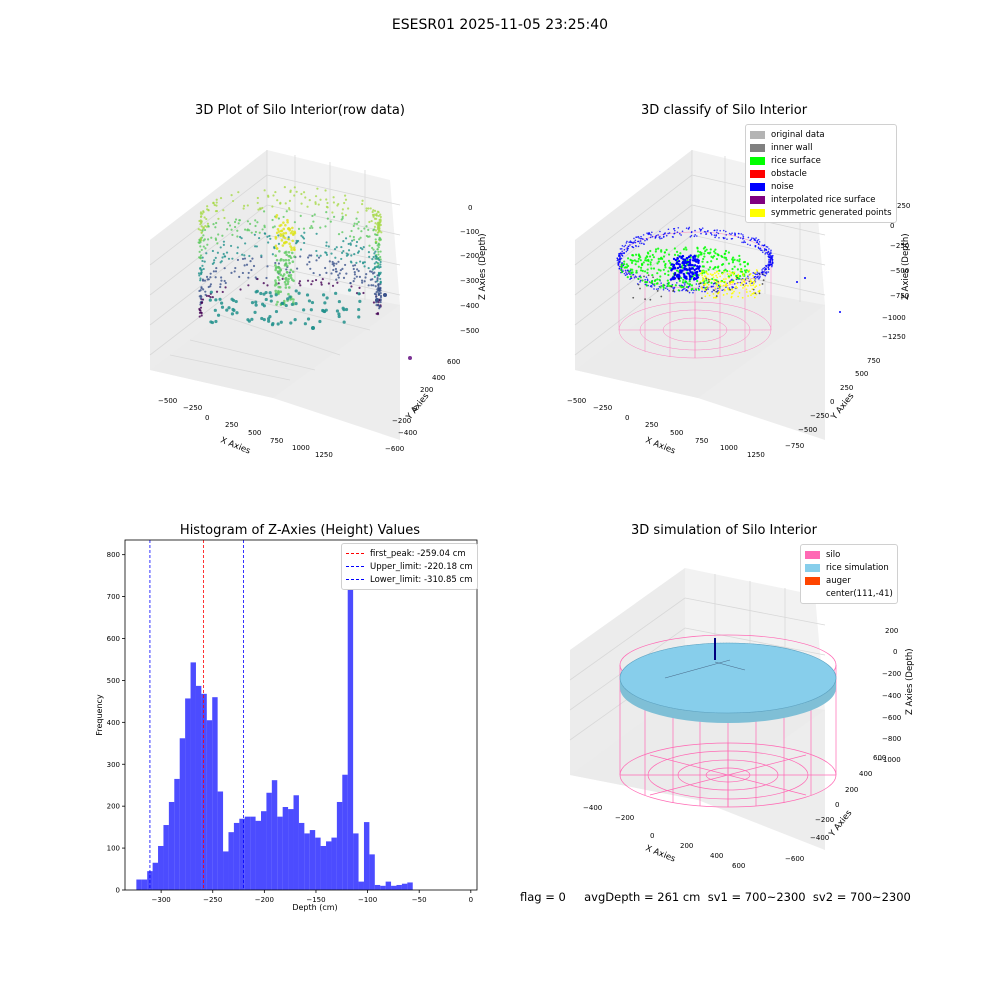 Image resolution: width=1000 pixels, height=1000 pixels. What do you see at coordinates (602, 408) in the screenshot?
I see `x-tick: −250` at bounding box center [602, 408].